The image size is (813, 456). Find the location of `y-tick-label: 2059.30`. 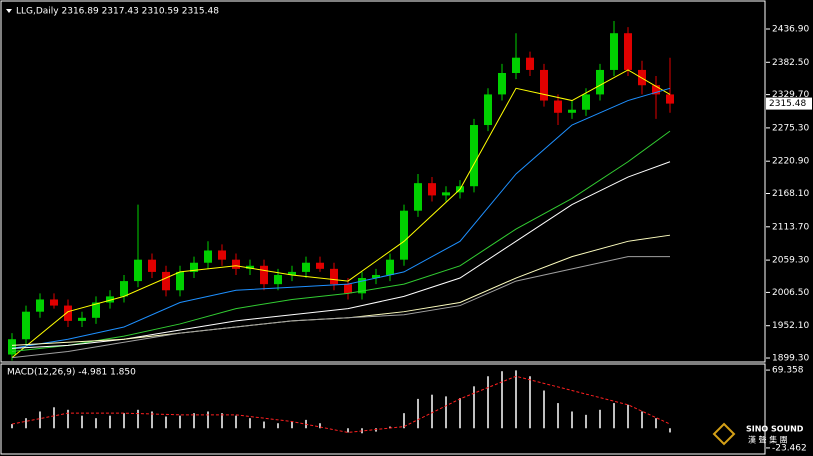

y-tick-label: 2059.30 is located at coordinates (790, 261).